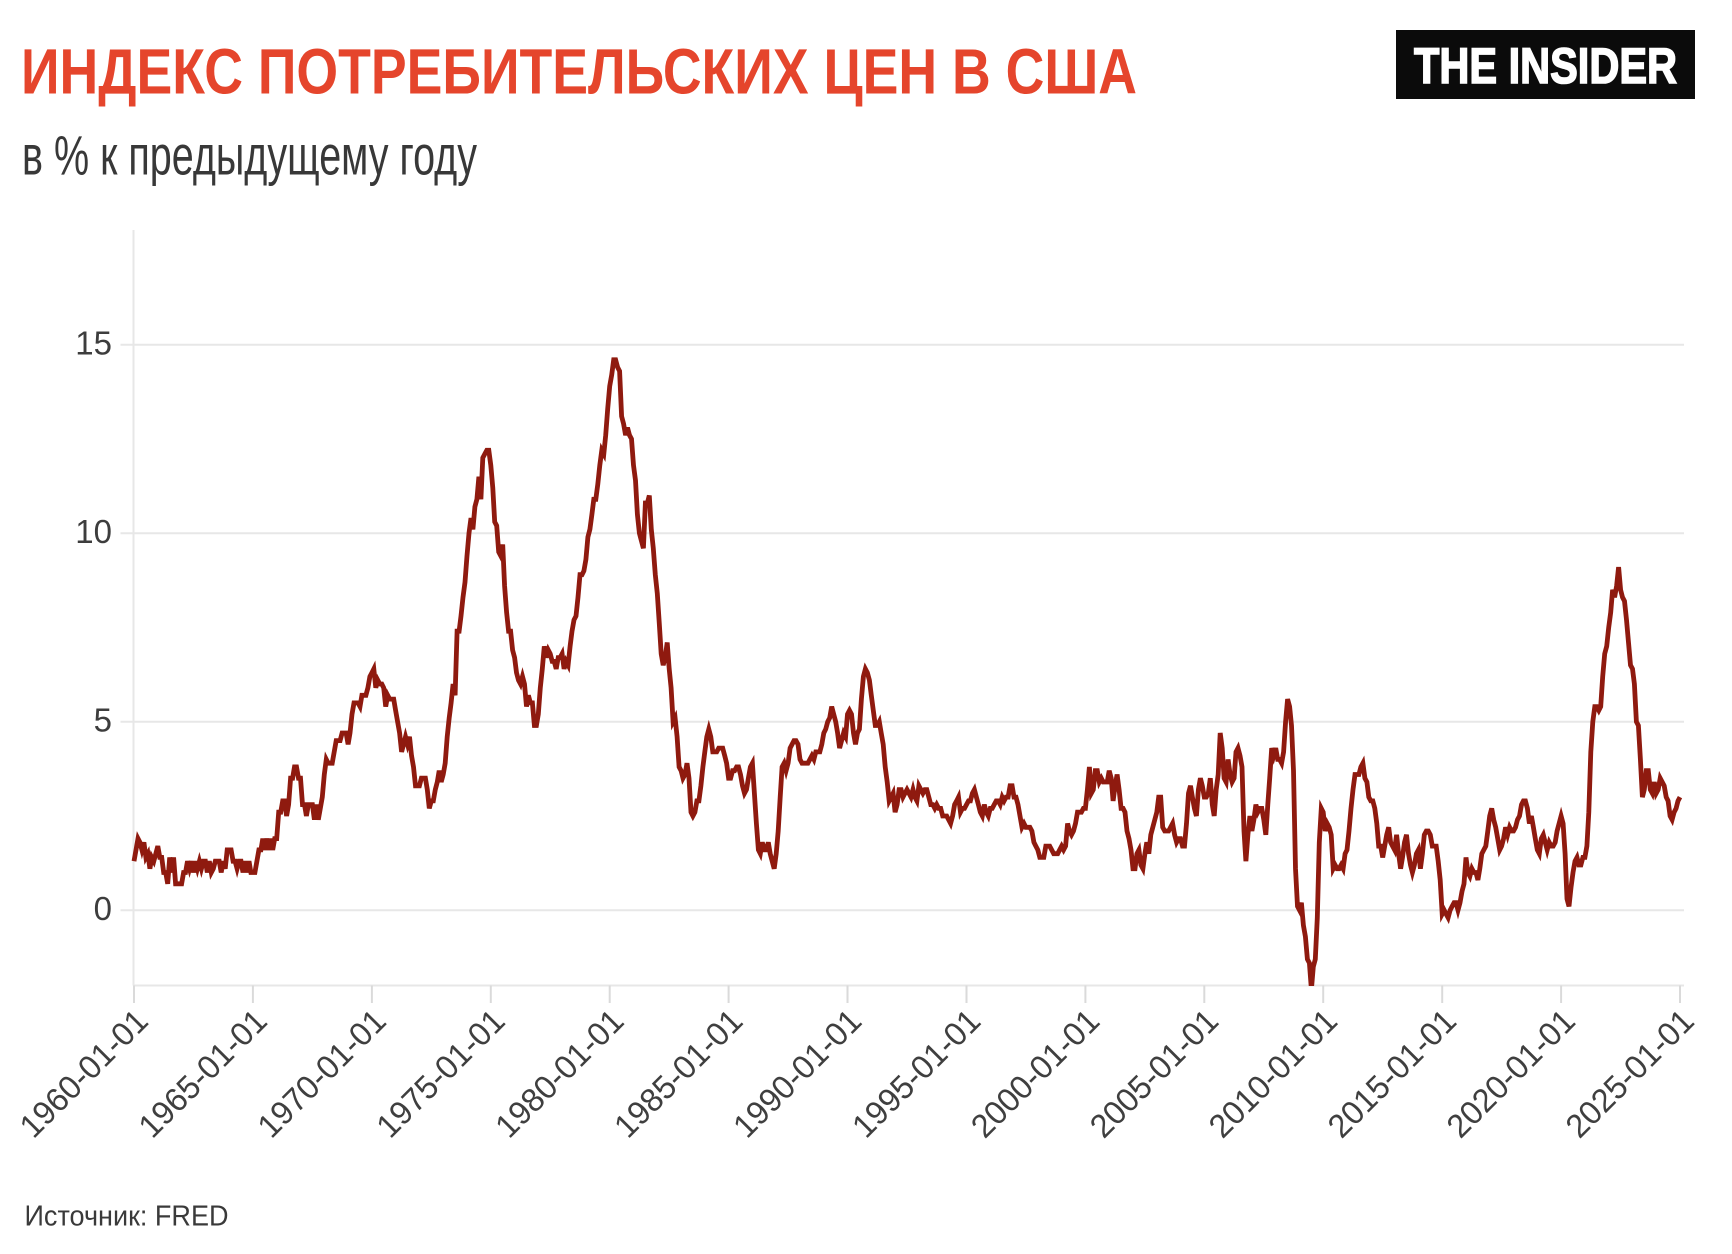 Image resolution: width=1732 pixels, height=1254 pixels. Describe the element at coordinates (103, 720) in the screenshot. I see `svg-text: 5` at that location.